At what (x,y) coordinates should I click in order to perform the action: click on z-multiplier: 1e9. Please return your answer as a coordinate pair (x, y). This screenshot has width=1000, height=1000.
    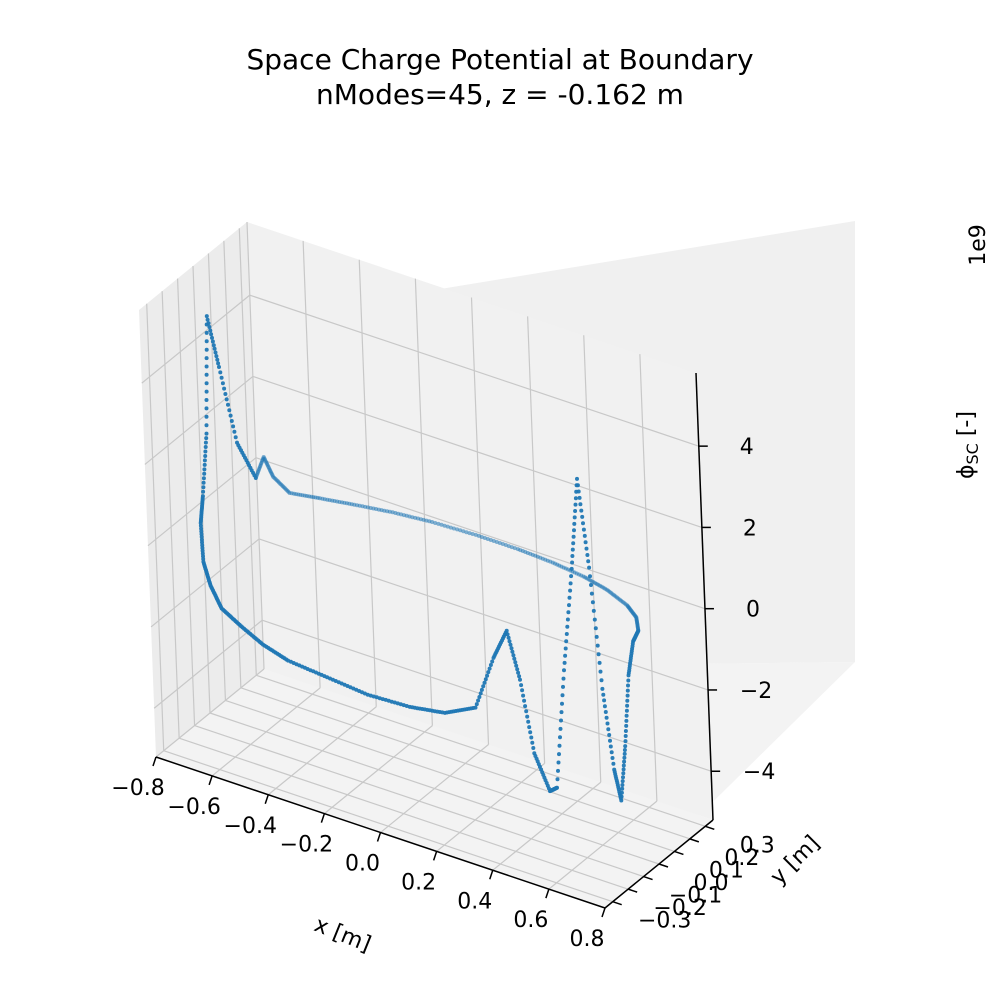
    Looking at the image, I should click on (978, 245).